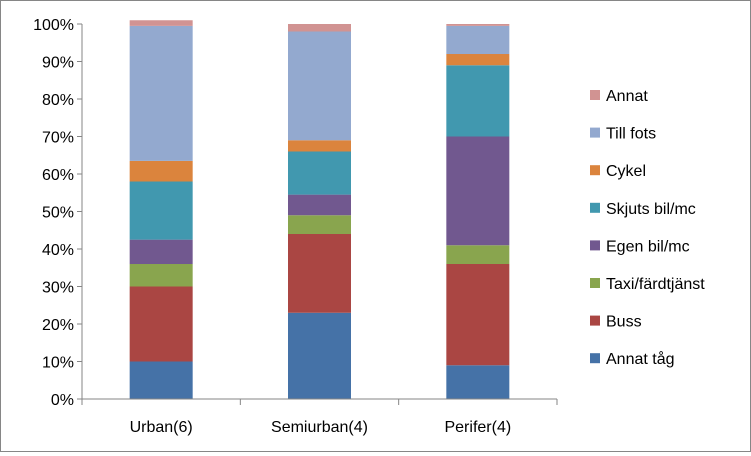  What do you see at coordinates (626, 171) in the screenshot?
I see `legend-label: Cykel` at bounding box center [626, 171].